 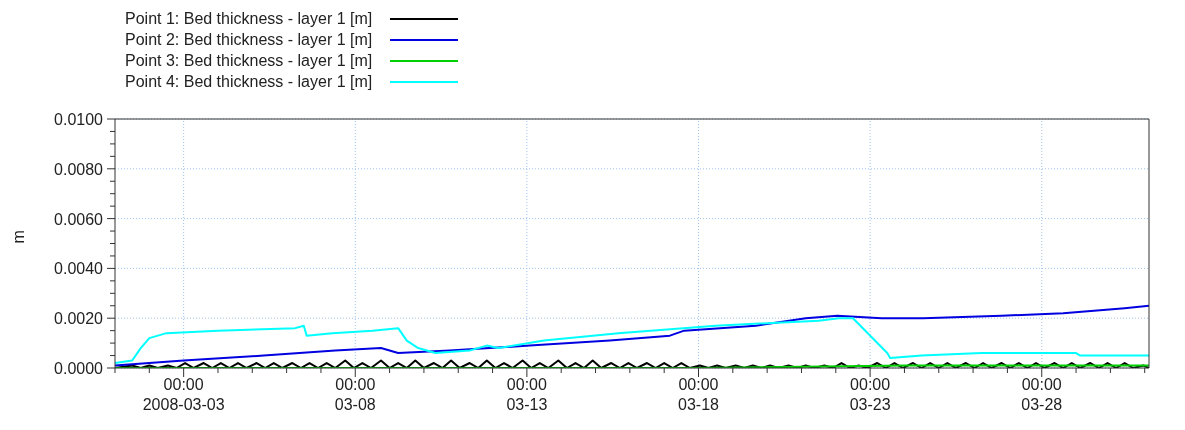 What do you see at coordinates (870, 394) in the screenshot?
I see `x-tick-label: 00:00 03-23` at bounding box center [870, 394].